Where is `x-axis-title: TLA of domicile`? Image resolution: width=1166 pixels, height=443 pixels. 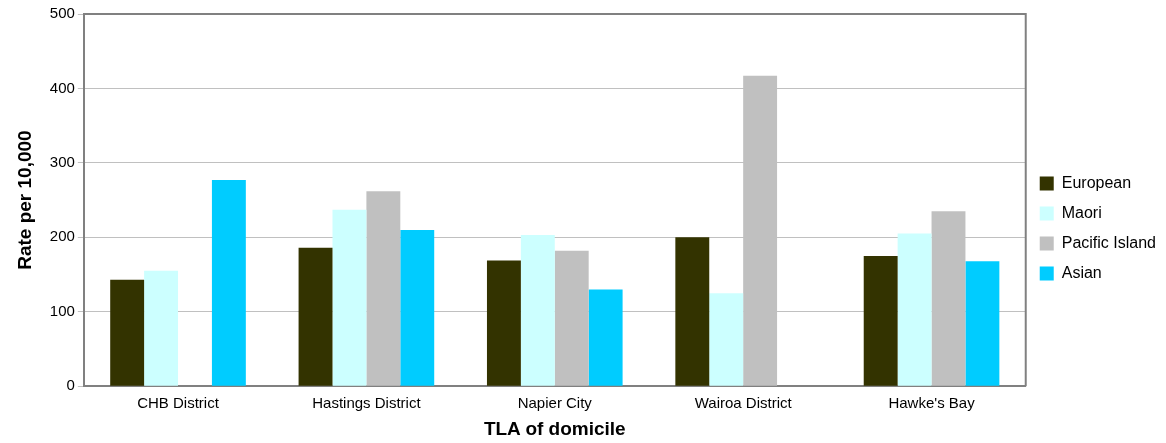
x-axis-title: TLA of domicile is located at coordinates (554, 428).